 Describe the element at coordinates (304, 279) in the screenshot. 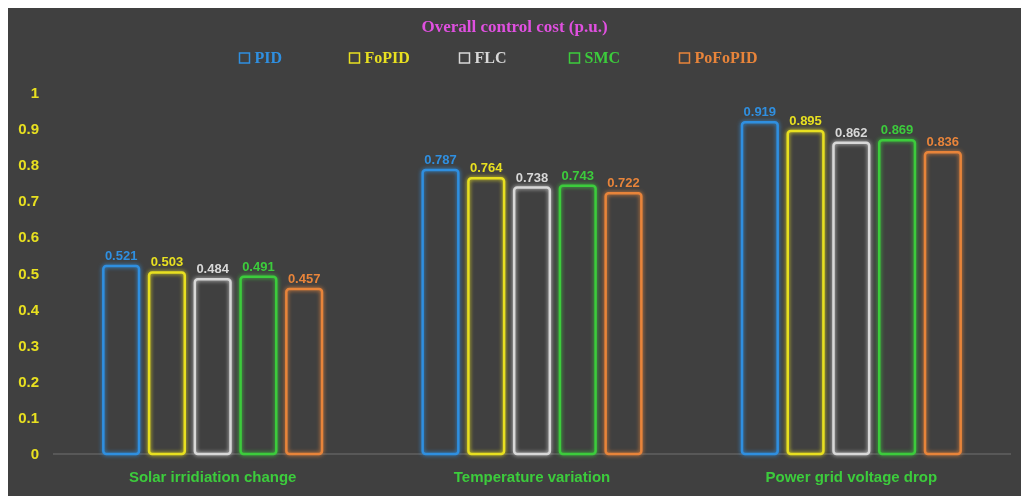

I see `data-label: 0.457` at that location.